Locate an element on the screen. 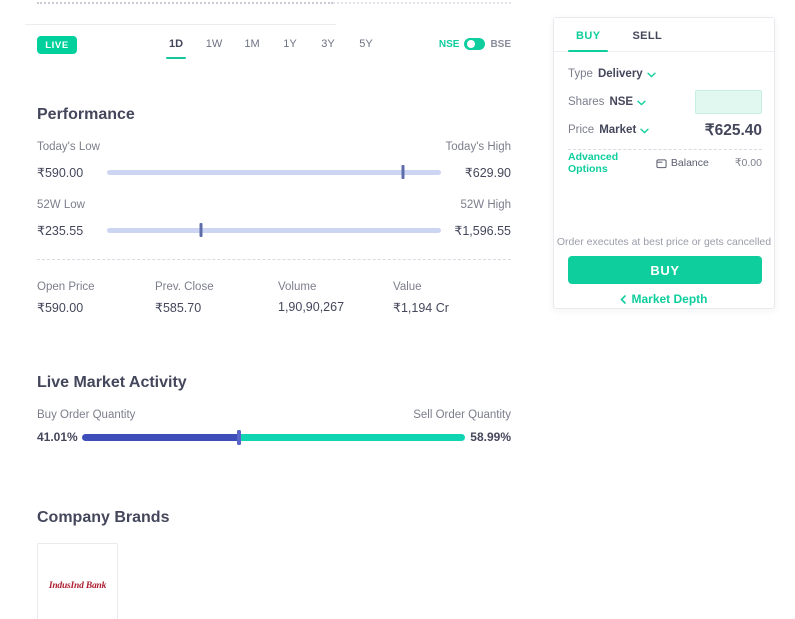 This screenshot has width=795, height=619. wallet-icon is located at coordinates (661, 163).